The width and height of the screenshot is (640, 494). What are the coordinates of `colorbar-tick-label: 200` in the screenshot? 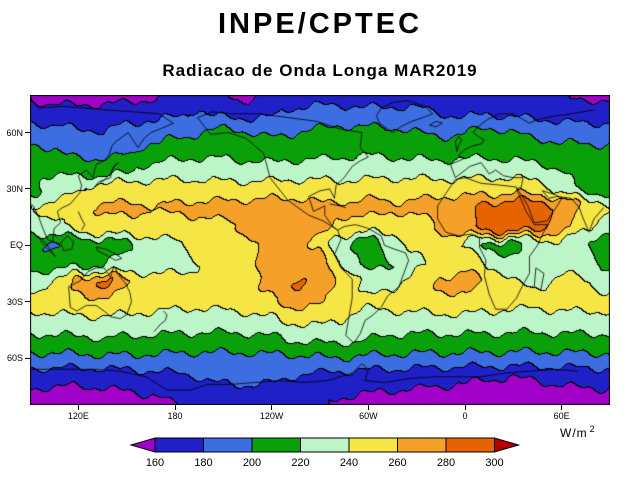 It's located at (252, 463).